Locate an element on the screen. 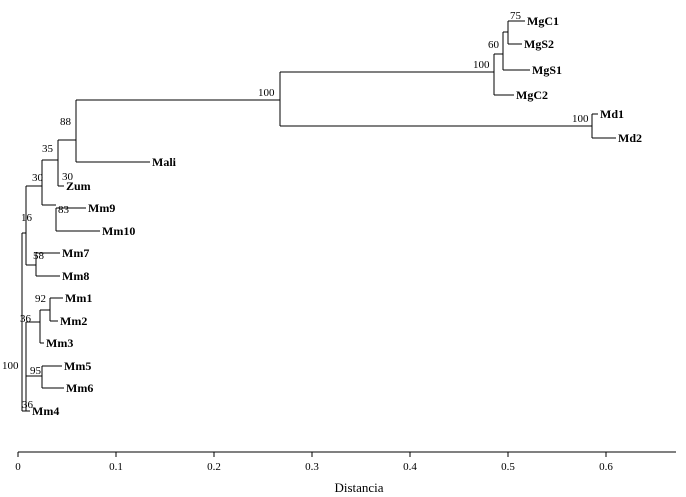  bootstrap-value: 35 is located at coordinates (48, 149).